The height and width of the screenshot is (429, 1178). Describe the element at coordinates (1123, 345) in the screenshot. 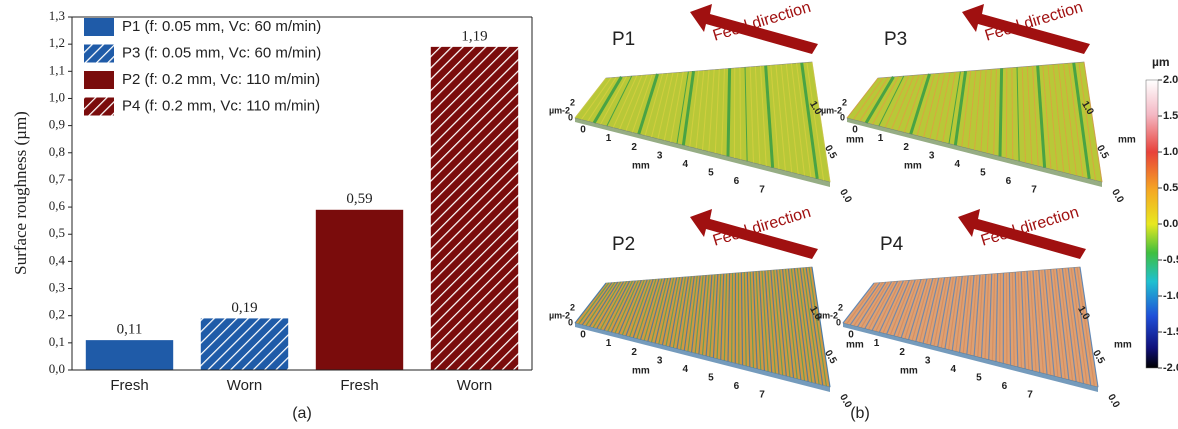

I see `y-unit: mm` at that location.